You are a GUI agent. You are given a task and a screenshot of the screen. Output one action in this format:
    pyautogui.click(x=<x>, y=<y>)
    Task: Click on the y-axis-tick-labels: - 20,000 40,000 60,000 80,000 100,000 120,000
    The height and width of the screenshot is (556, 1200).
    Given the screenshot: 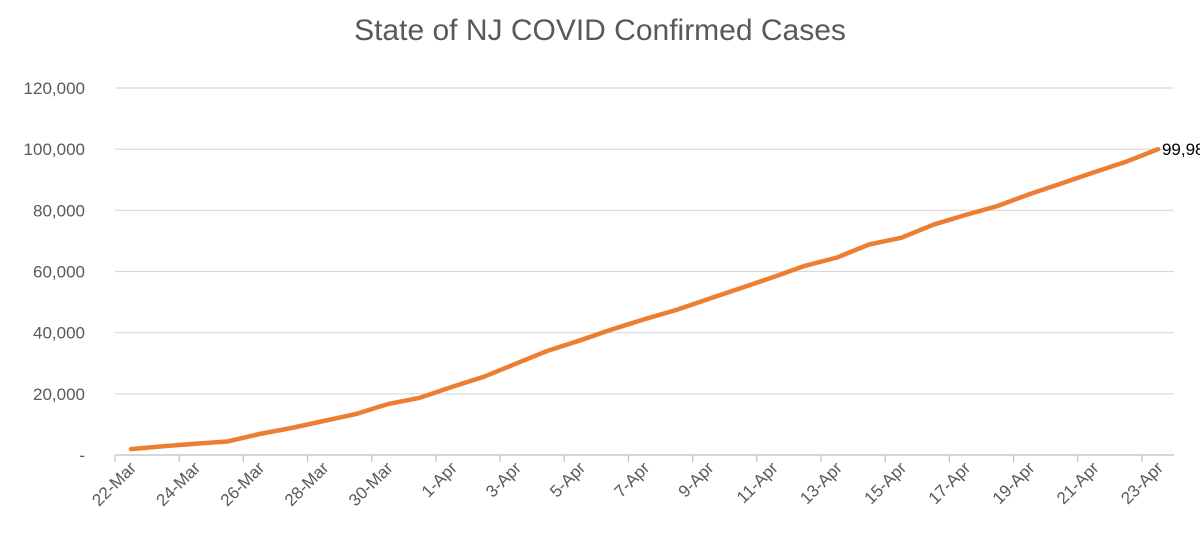 What is the action you would take?
    pyautogui.click(x=54, y=272)
    